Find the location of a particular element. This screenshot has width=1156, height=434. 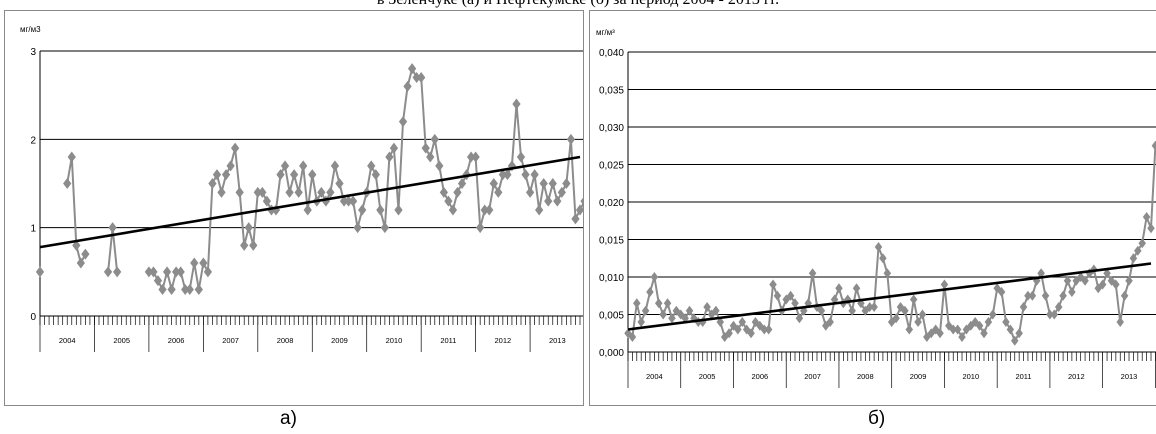

x-tick-label: 2007 is located at coordinates (230, 340).